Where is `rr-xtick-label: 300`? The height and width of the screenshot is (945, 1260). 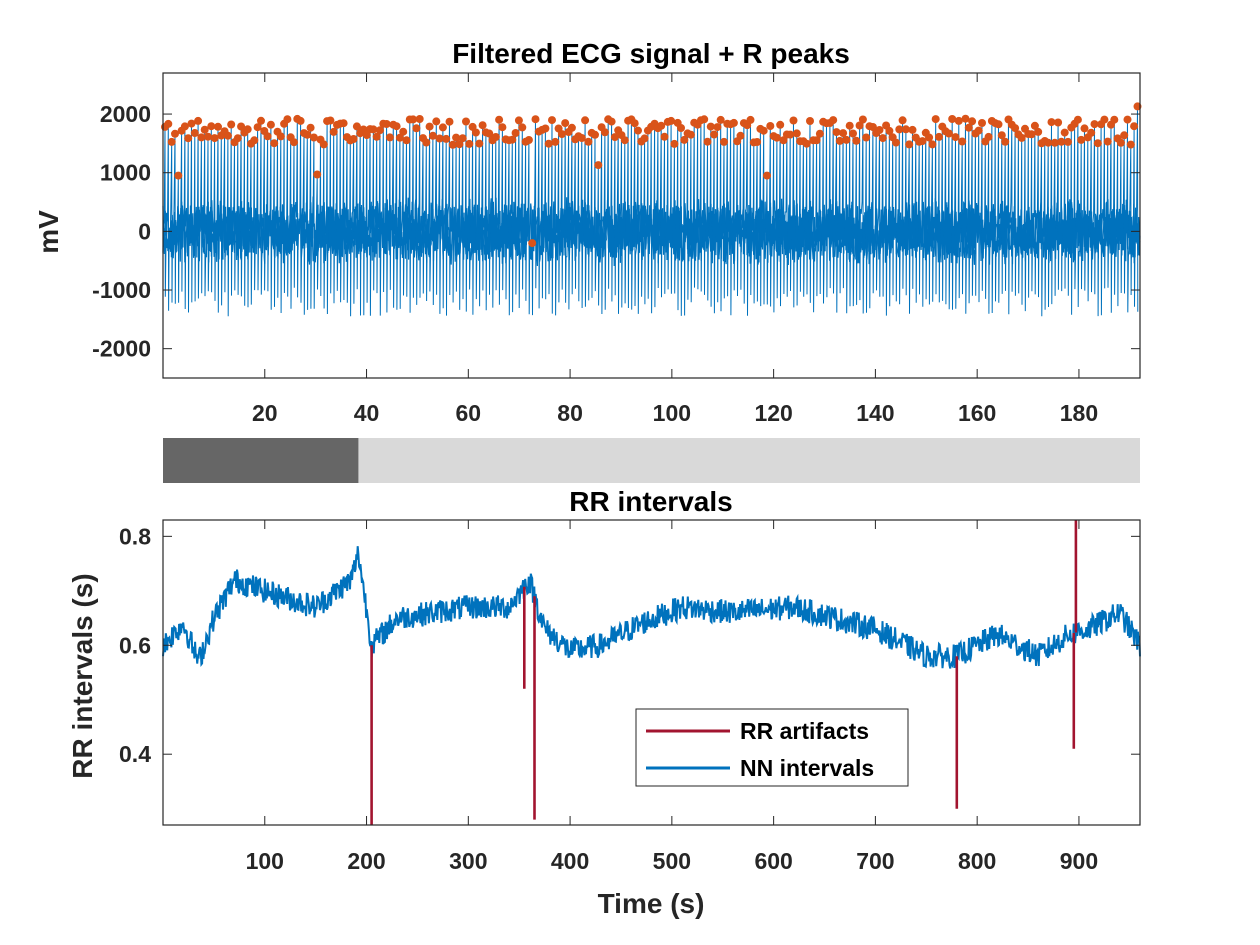
rr-xtick-label: 300 is located at coordinates (468, 861).